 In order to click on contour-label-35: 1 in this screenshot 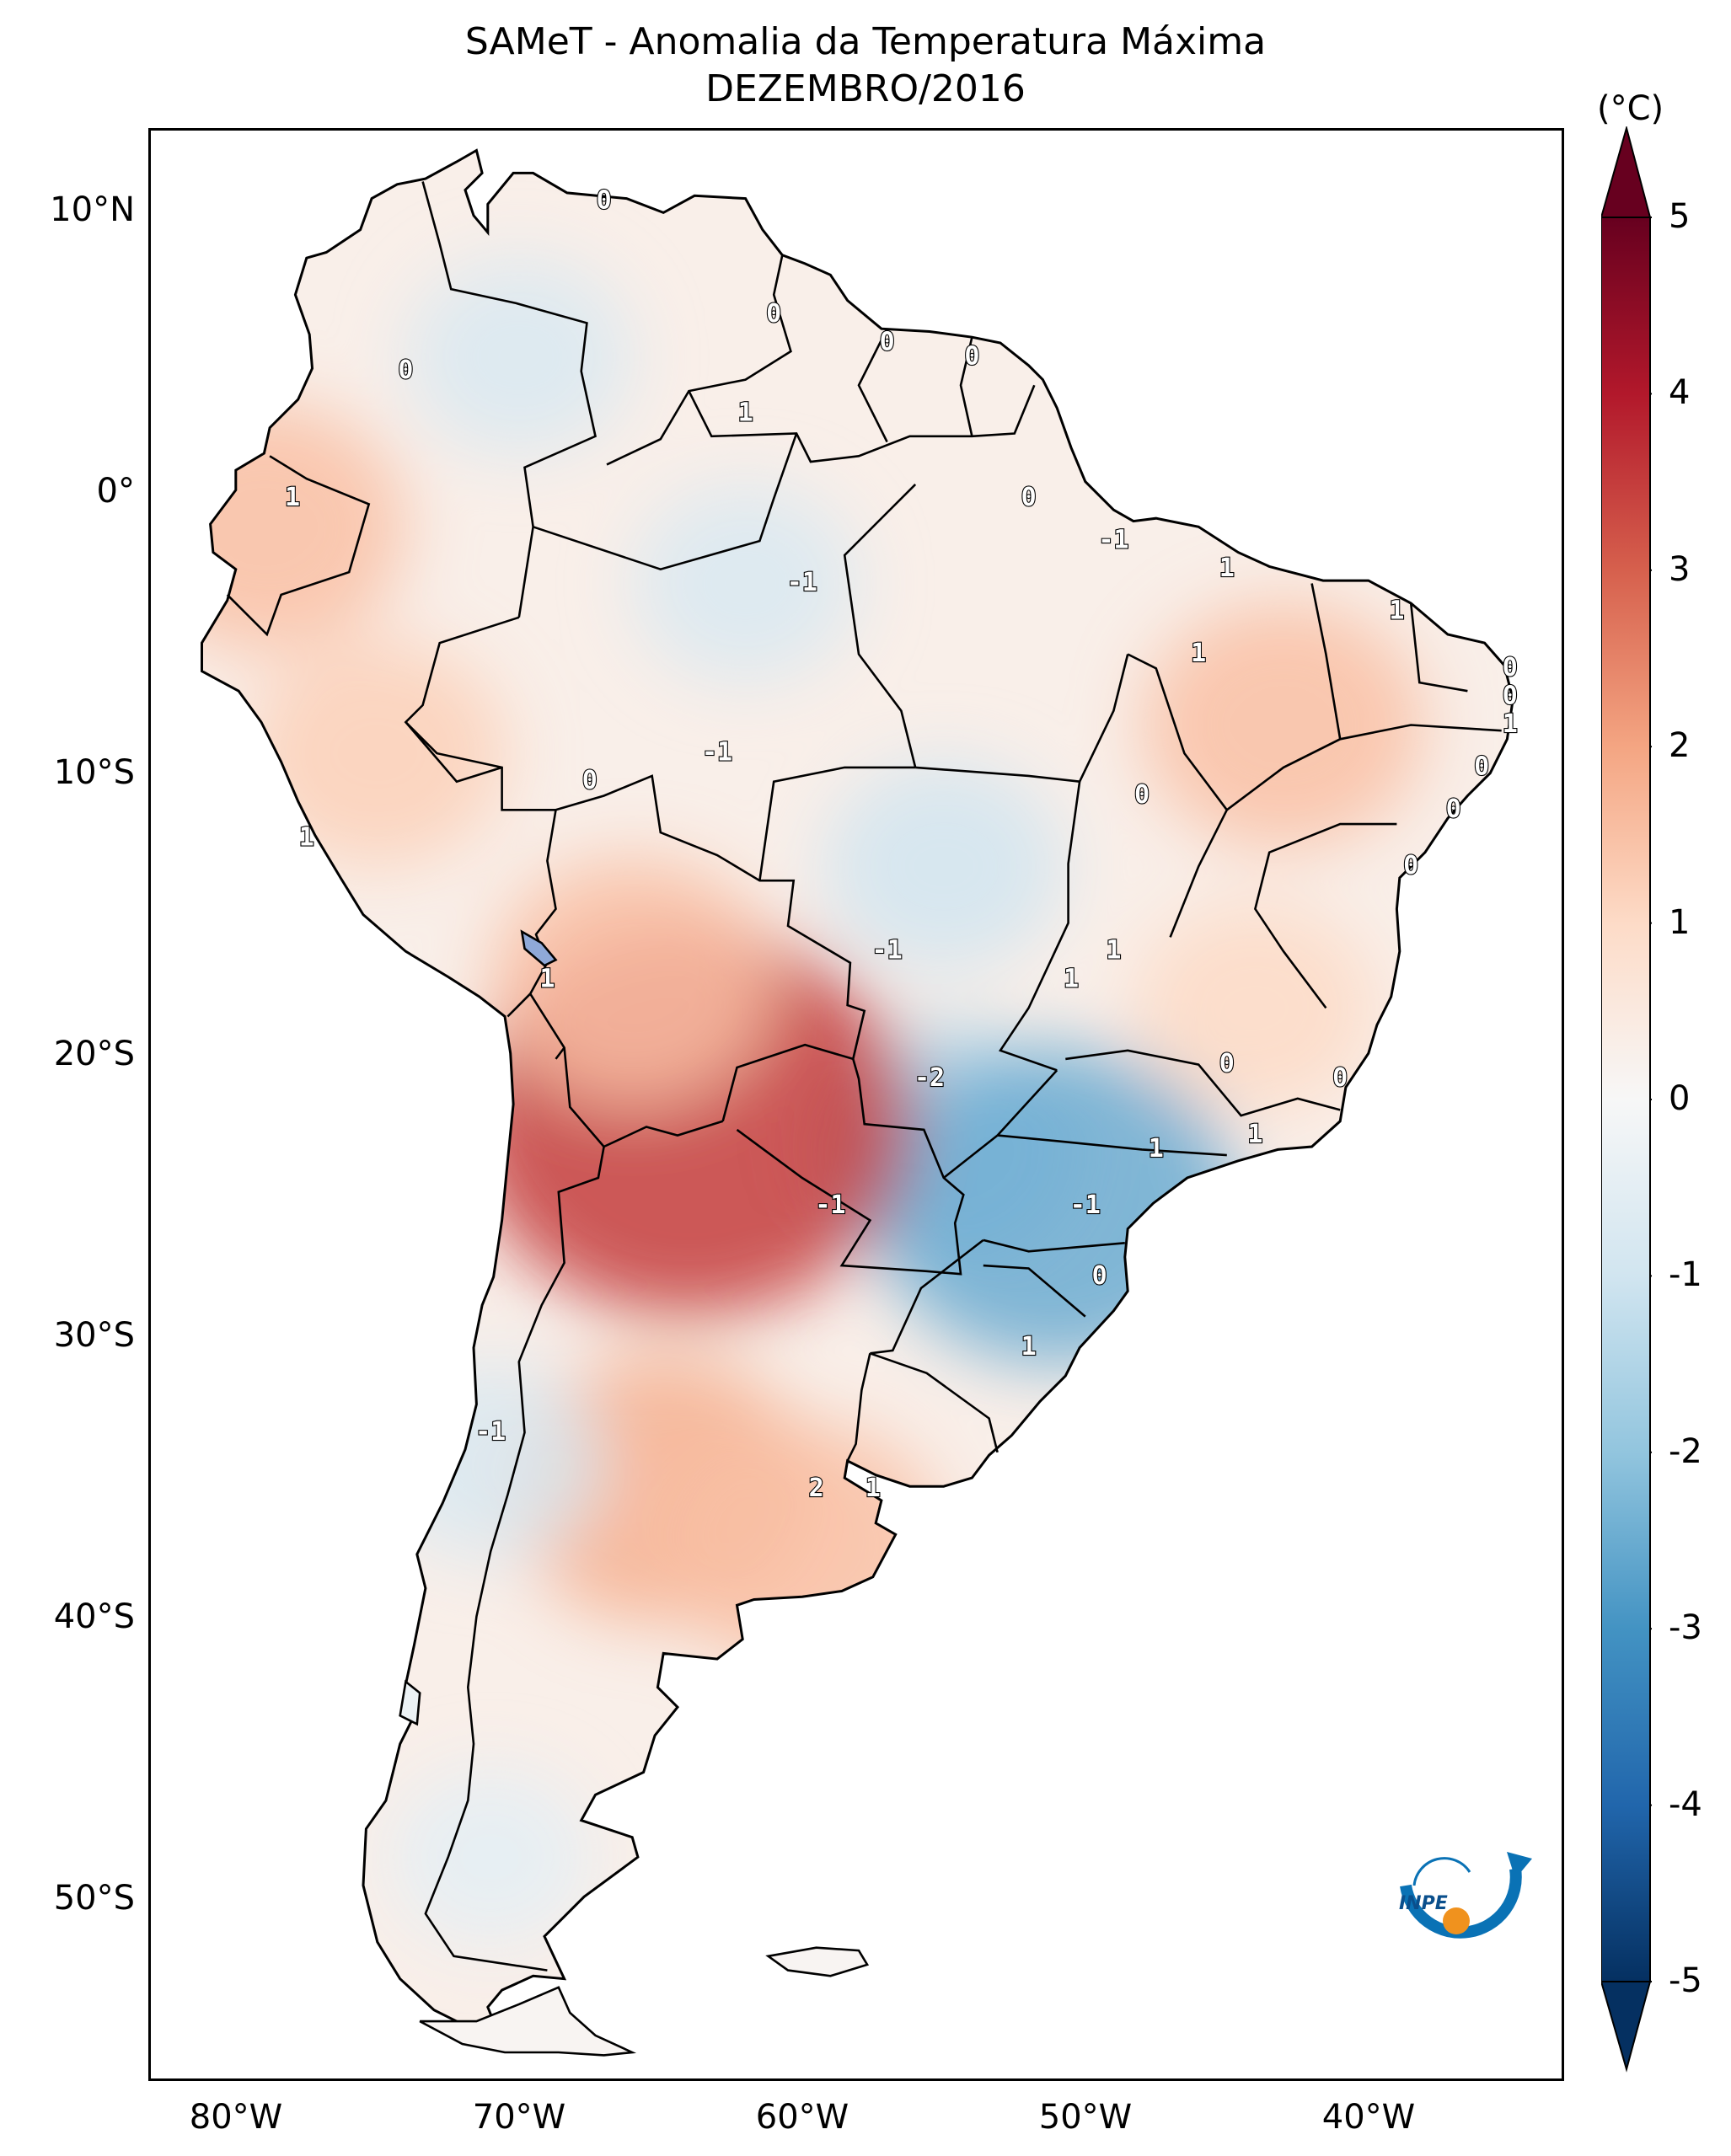, I will do `click(1029, 1347)`.